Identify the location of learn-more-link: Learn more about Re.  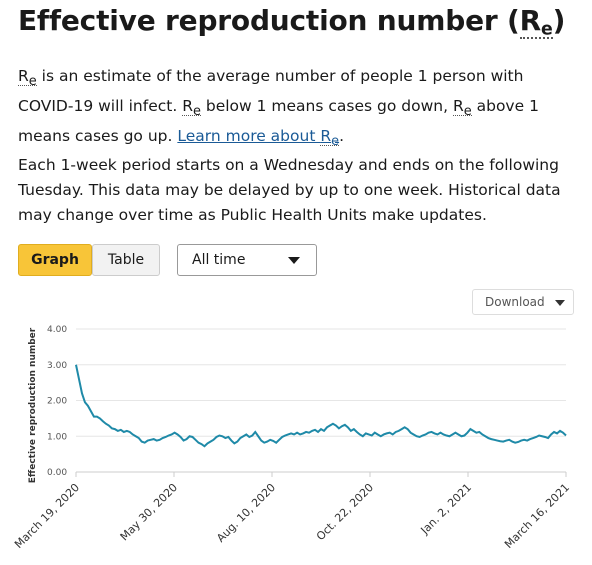
(258, 138).